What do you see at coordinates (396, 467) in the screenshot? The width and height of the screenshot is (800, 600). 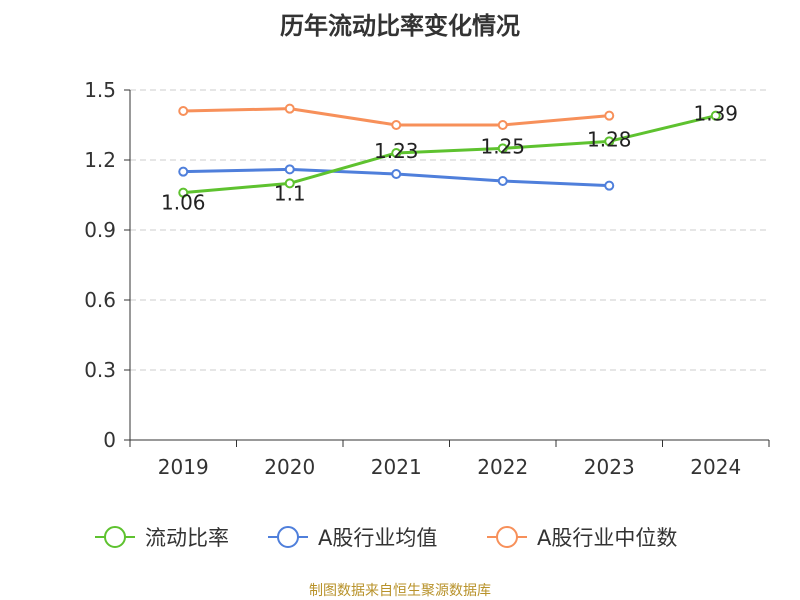 I see `x-tick-label: 2021` at bounding box center [396, 467].